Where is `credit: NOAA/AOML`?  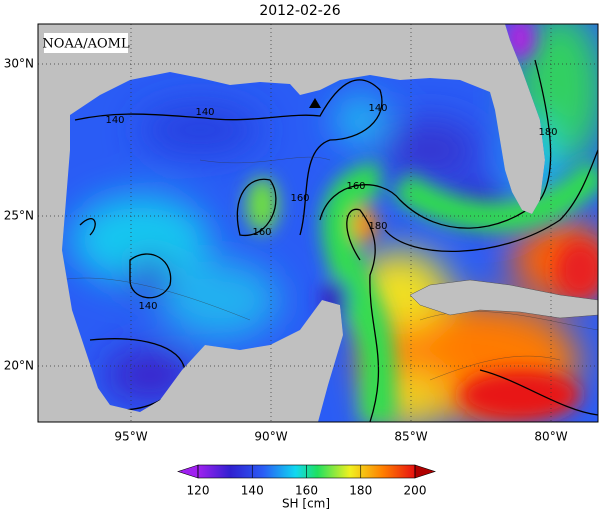
credit: NOAA/AOML is located at coordinates (86, 44).